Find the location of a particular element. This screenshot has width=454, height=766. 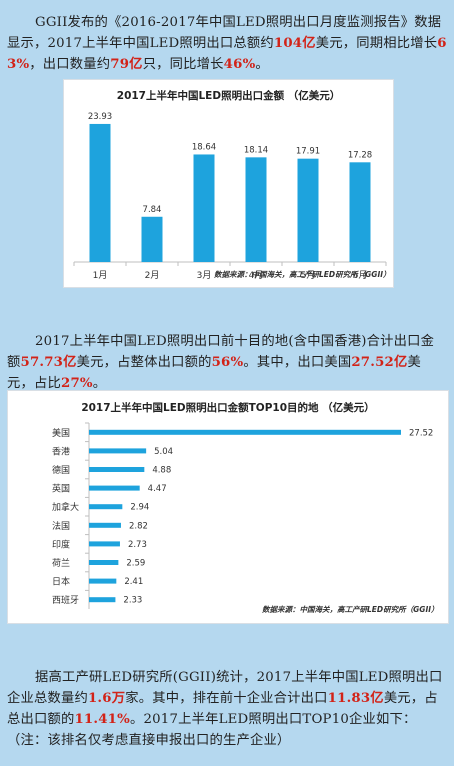

paragraph-text: 美元，同期相比增长 is located at coordinates (376, 43).